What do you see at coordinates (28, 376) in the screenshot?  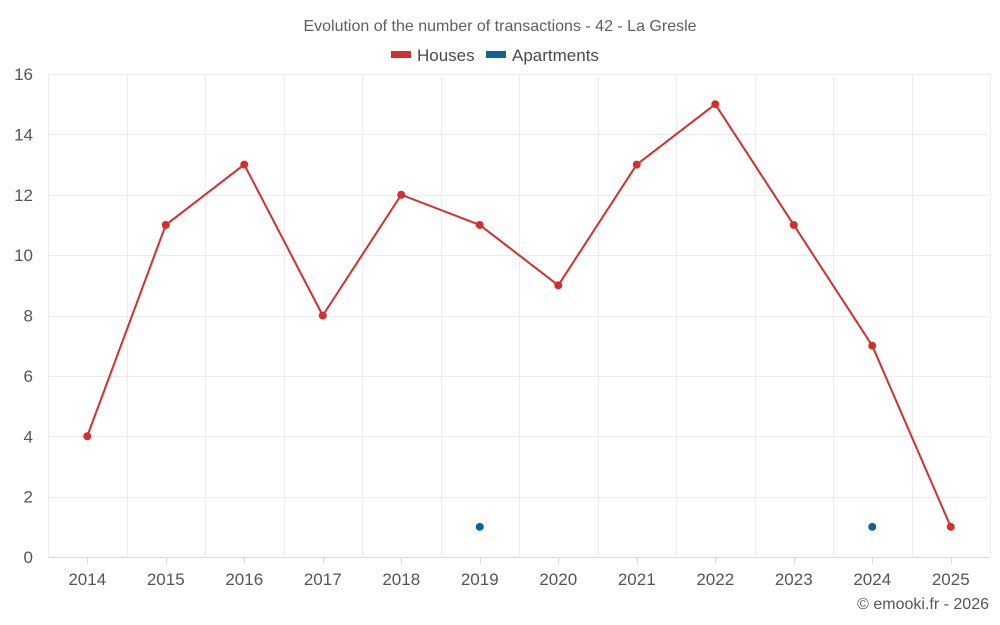 I see `y-tick-label: 6` at bounding box center [28, 376].